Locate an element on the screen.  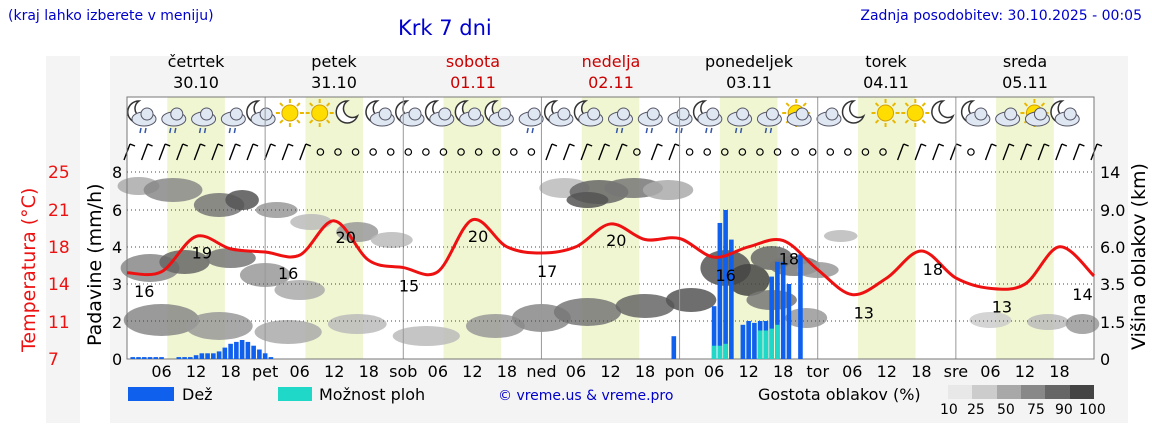
density-level: 10 is located at coordinates (949, 410).